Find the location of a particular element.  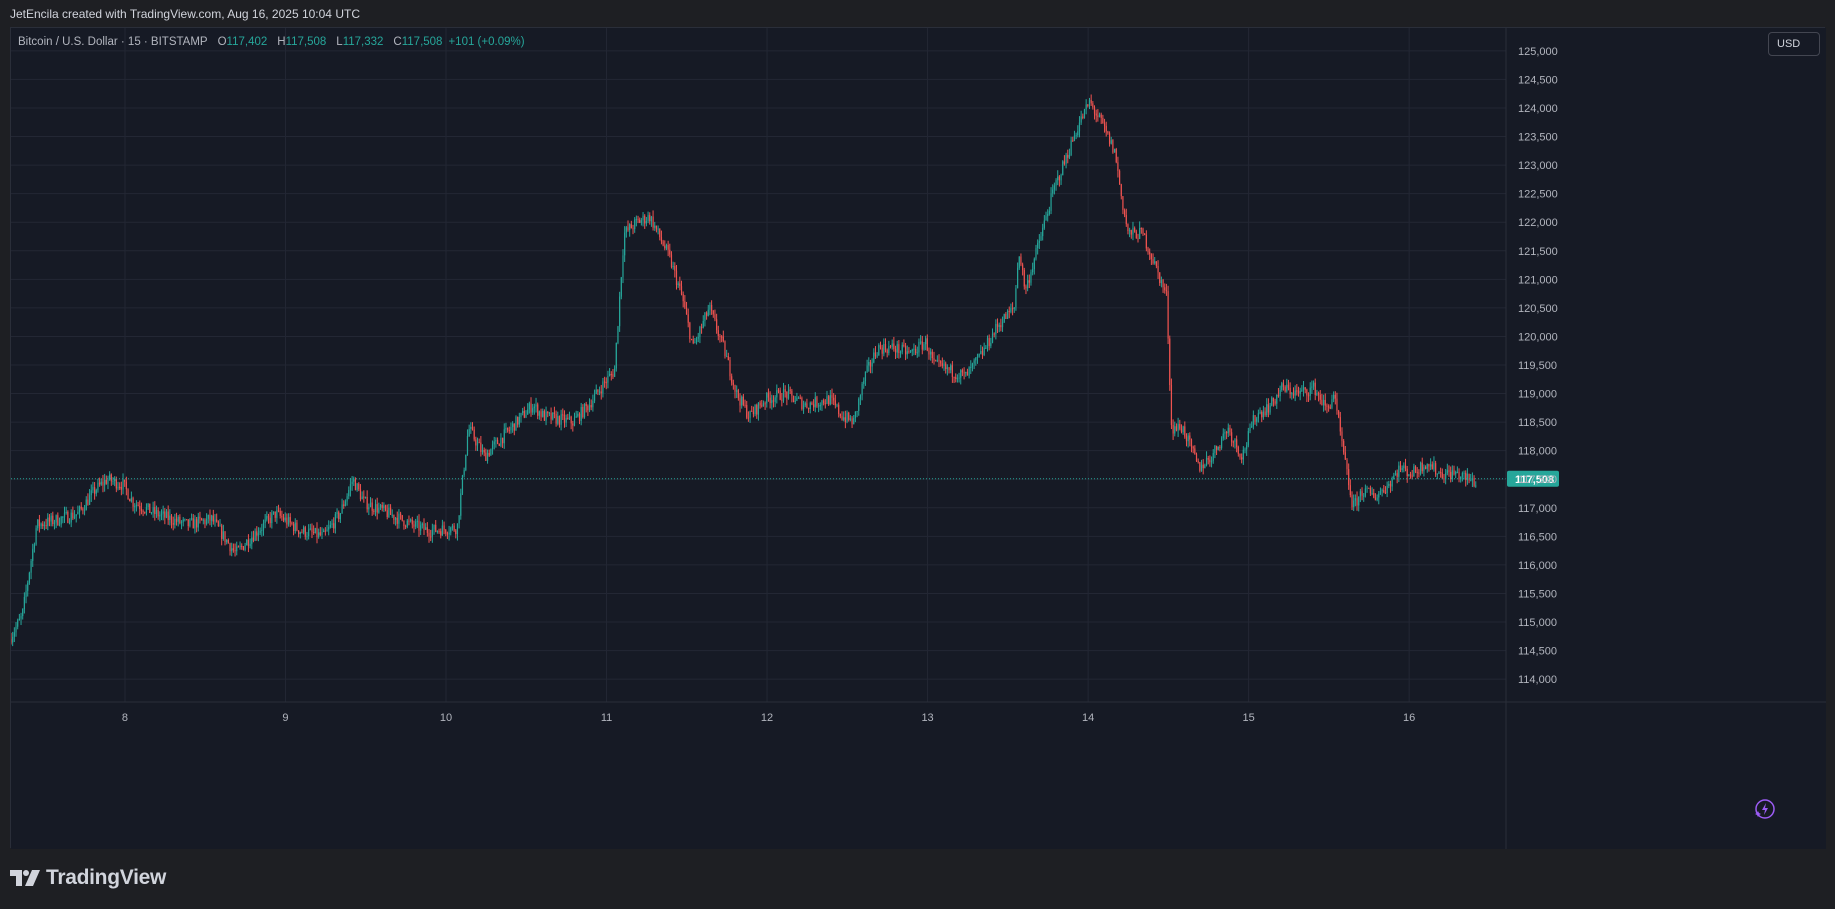

low-label: L is located at coordinates (339, 42).